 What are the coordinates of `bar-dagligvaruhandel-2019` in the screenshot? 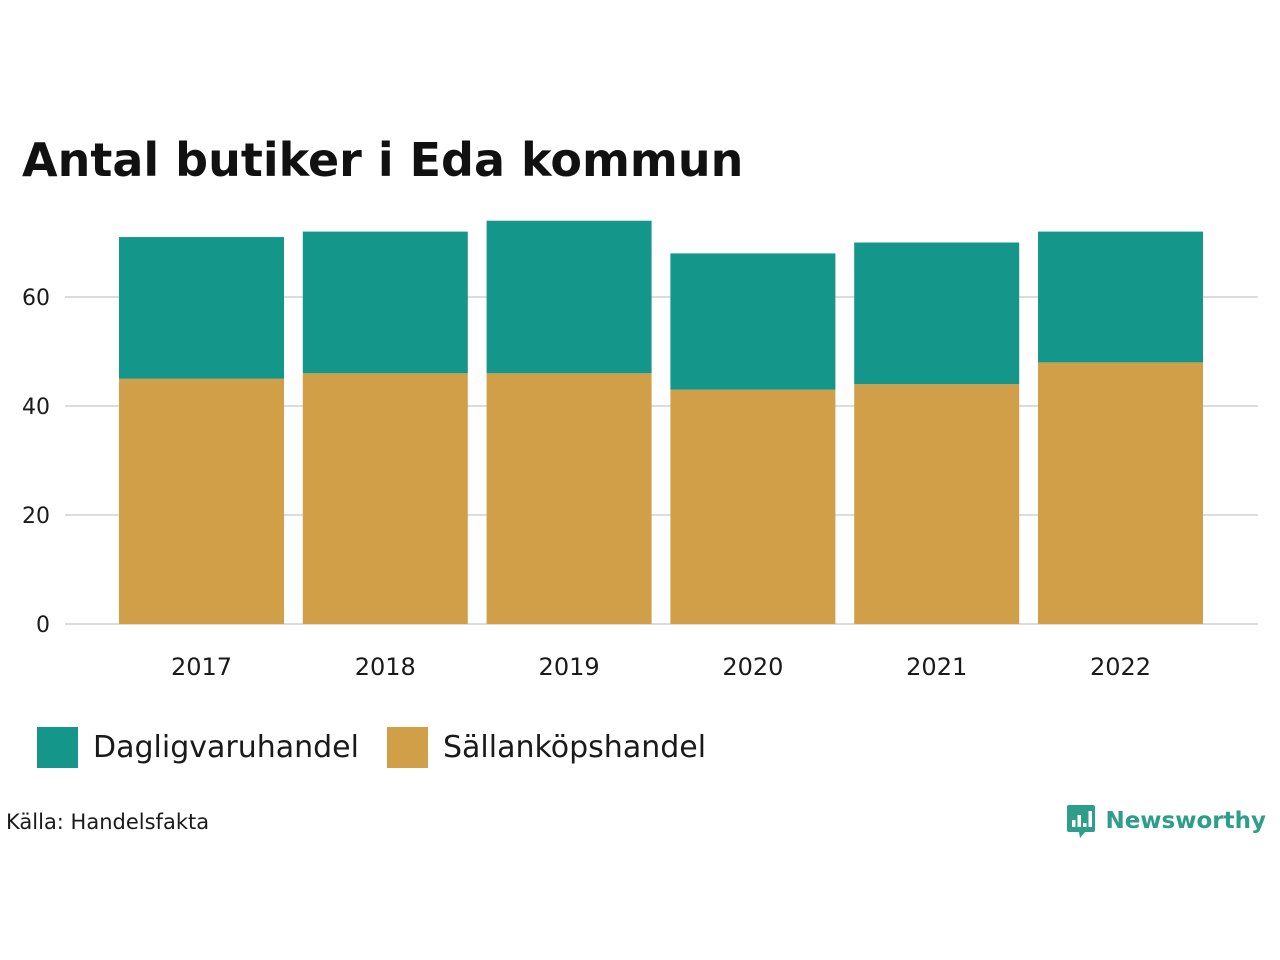 It's located at (569, 297).